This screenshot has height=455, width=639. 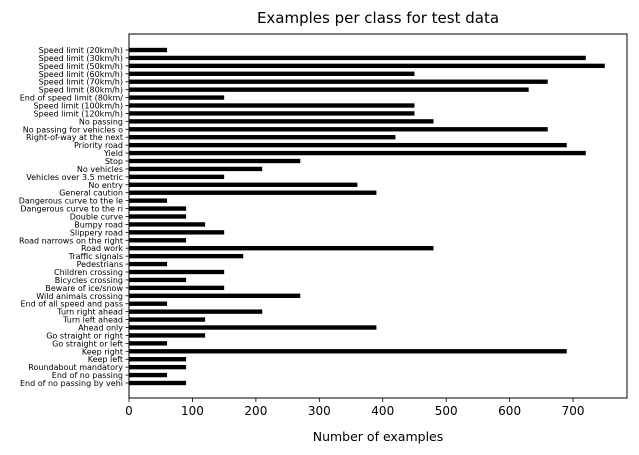 What do you see at coordinates (96, 217) in the screenshot?
I see `y-tick-label: Double curve` at bounding box center [96, 217].